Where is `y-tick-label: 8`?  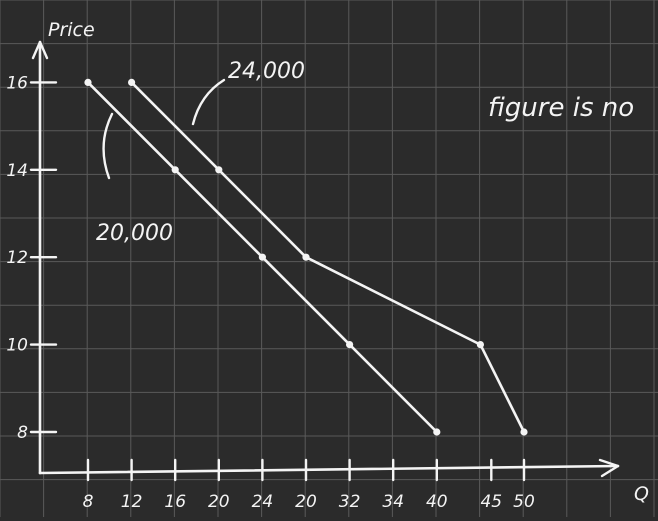
y-tick-label: 8 is located at coordinates (22, 433).